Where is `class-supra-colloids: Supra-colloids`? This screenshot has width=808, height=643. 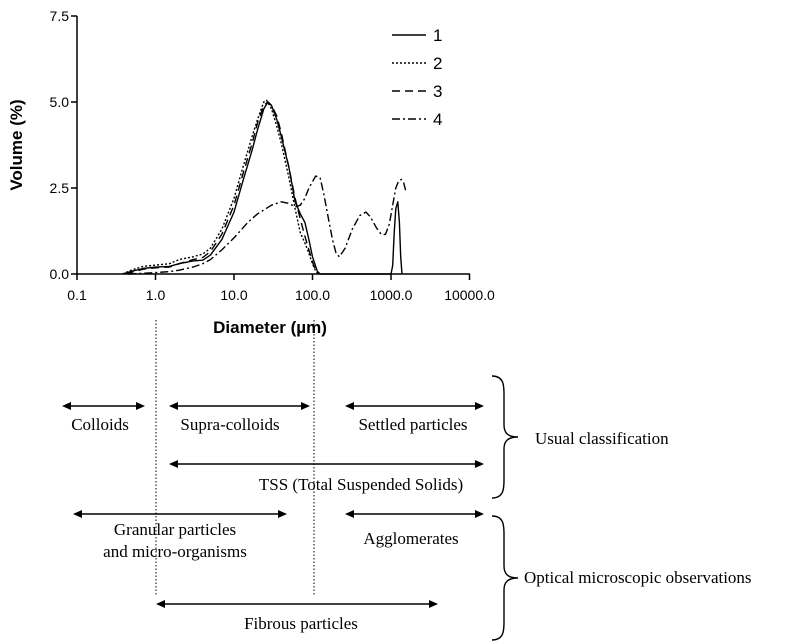
class-supra-colloids: Supra-colloids is located at coordinates (239, 418).